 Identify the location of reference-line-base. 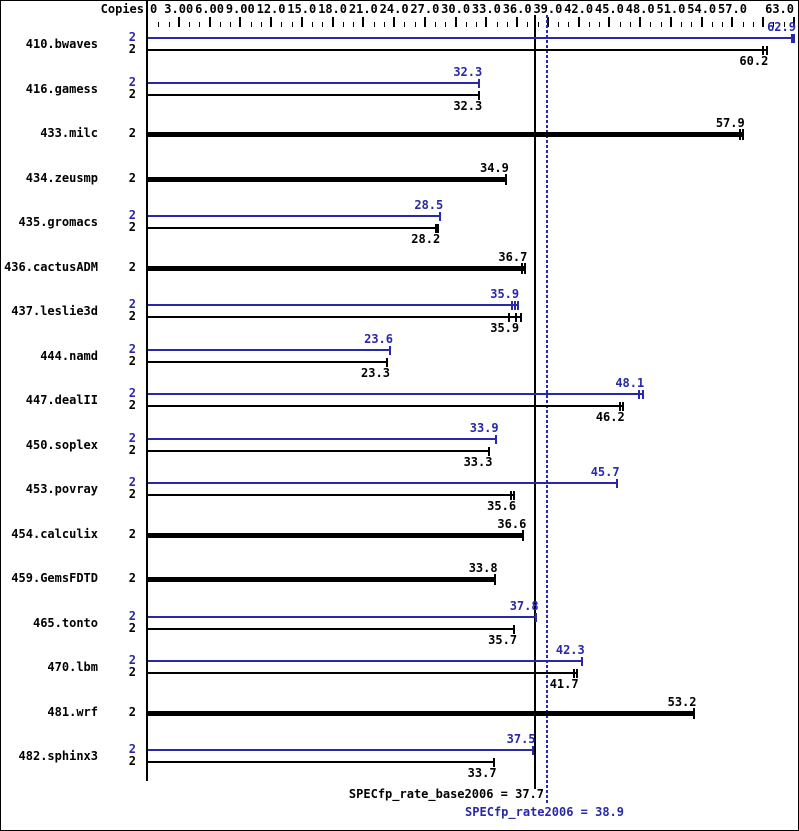
(534, 402).